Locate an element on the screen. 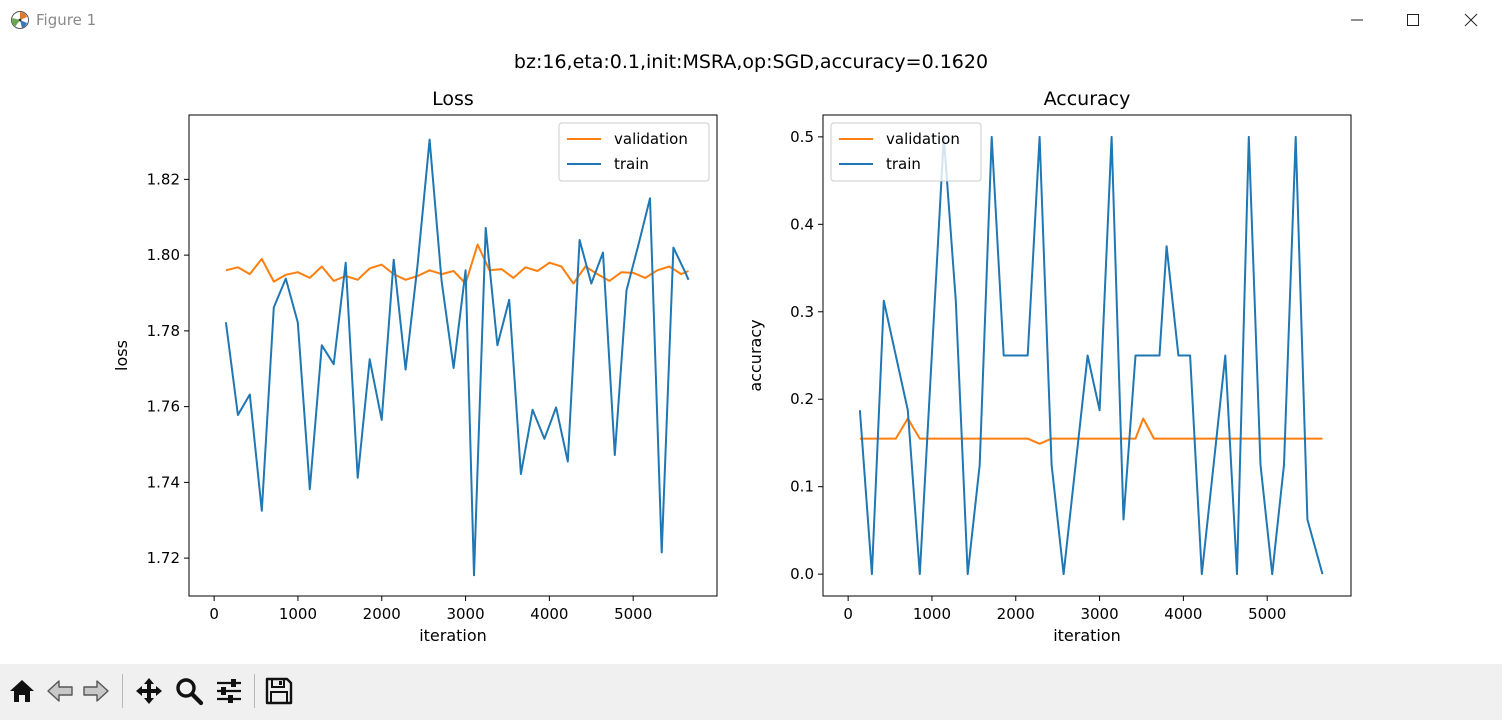 This screenshot has height=720, width=1502. close-icon is located at coordinates (1471, 20).